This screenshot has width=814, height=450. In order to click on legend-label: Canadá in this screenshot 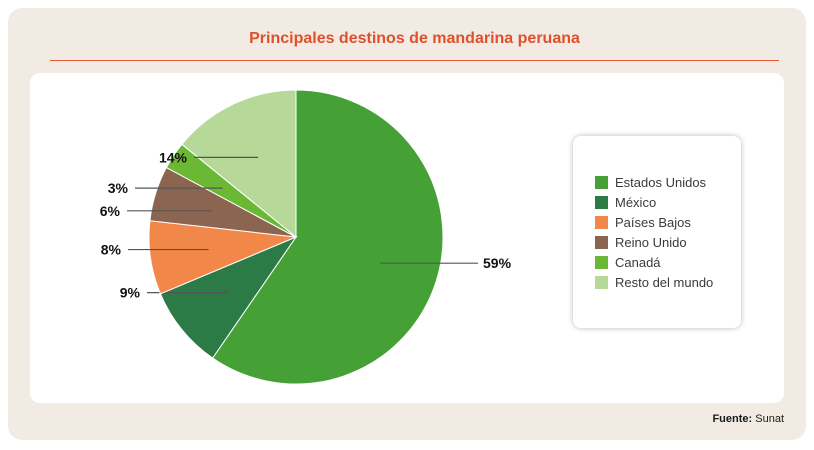, I will do `click(638, 262)`.